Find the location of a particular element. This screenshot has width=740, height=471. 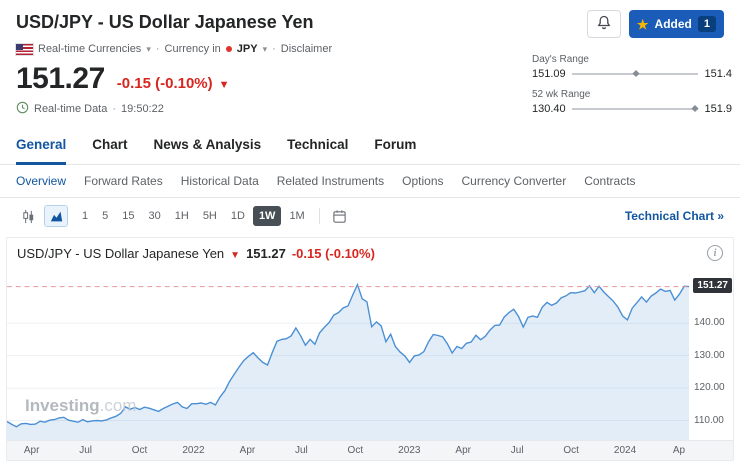

status-dot-icon is located at coordinates (228, 49).